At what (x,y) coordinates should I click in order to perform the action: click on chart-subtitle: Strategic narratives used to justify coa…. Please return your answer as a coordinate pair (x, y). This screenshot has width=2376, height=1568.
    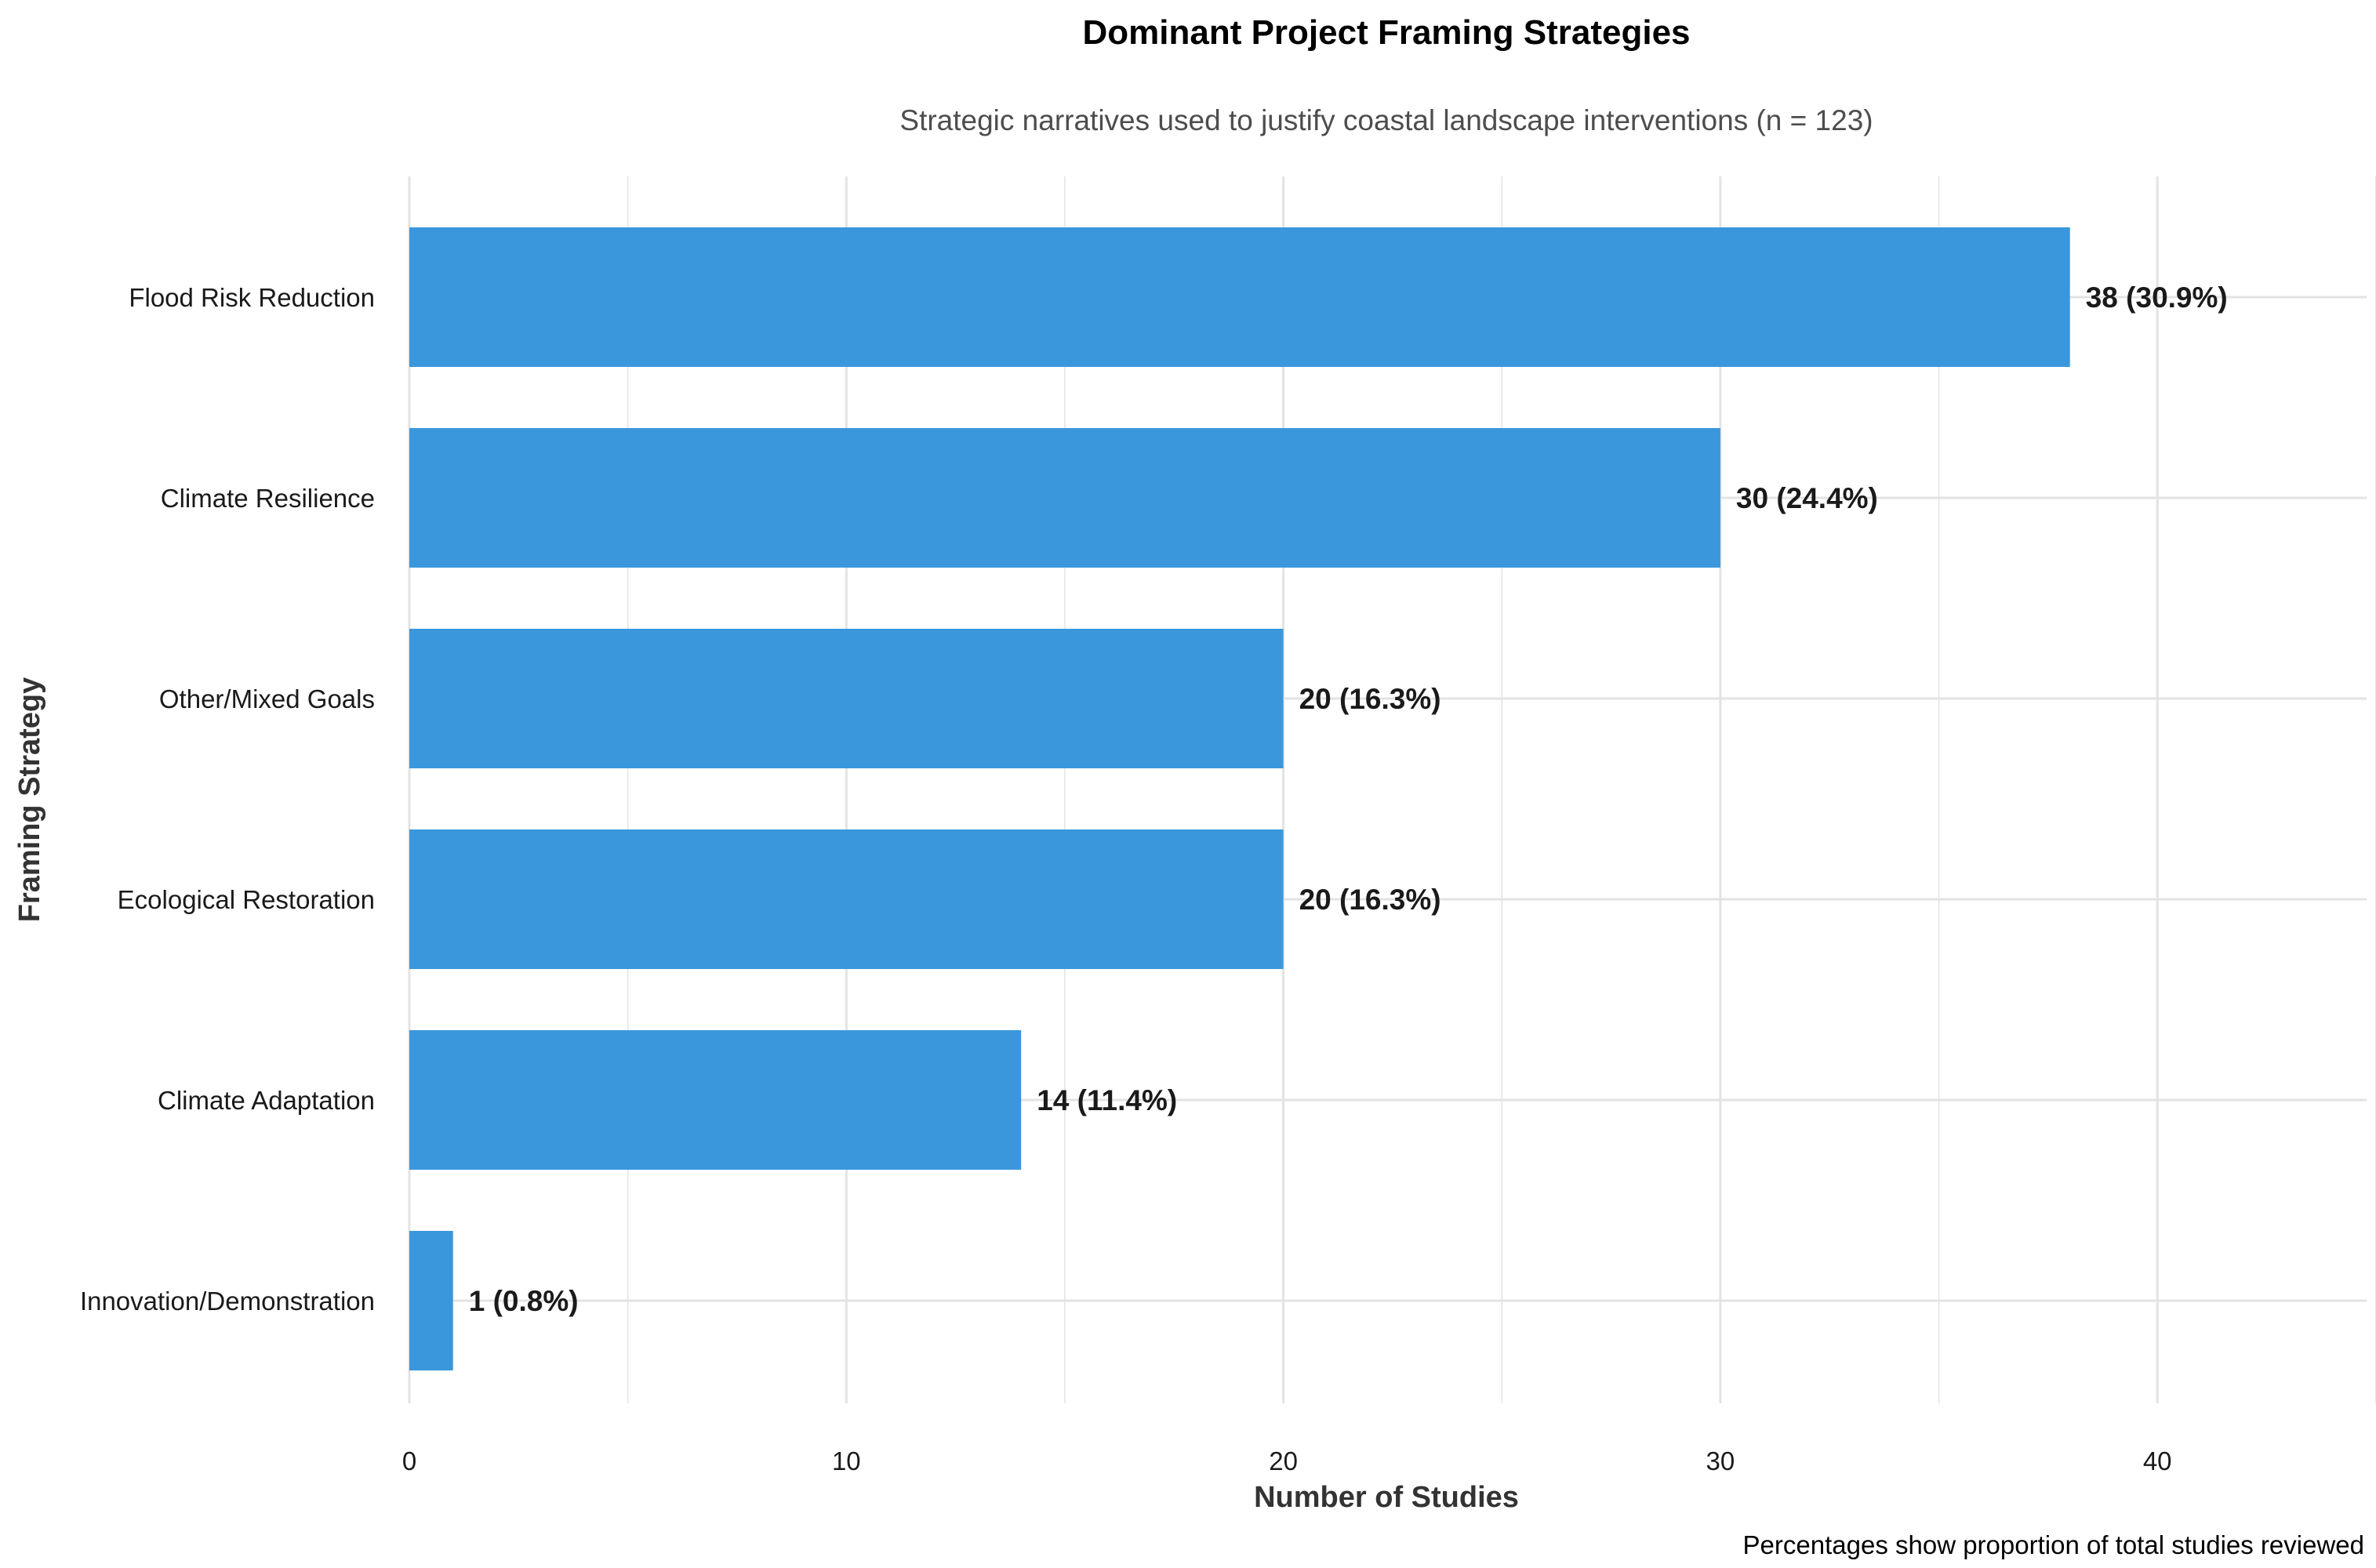
    Looking at the image, I should click on (1386, 120).